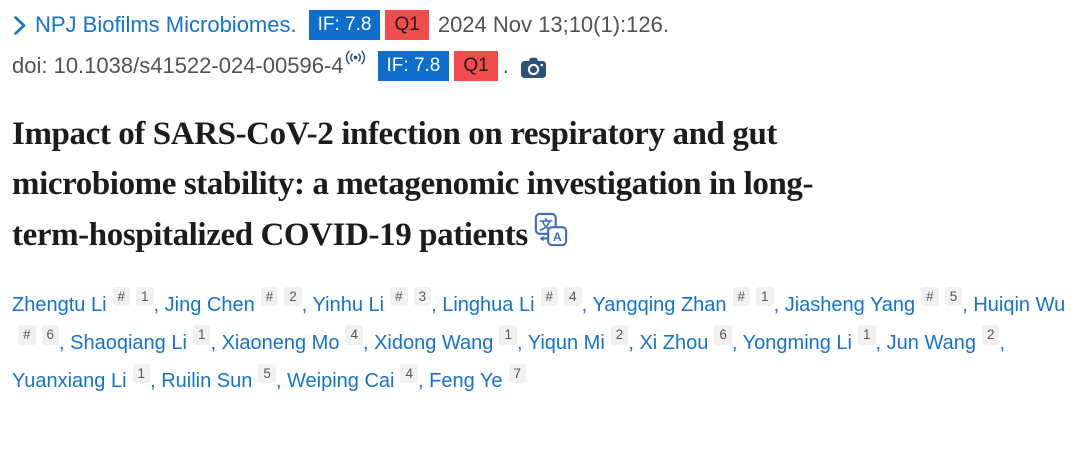 The image size is (1090, 465). Describe the element at coordinates (355, 57) in the screenshot. I see `broadcast-icon` at that location.